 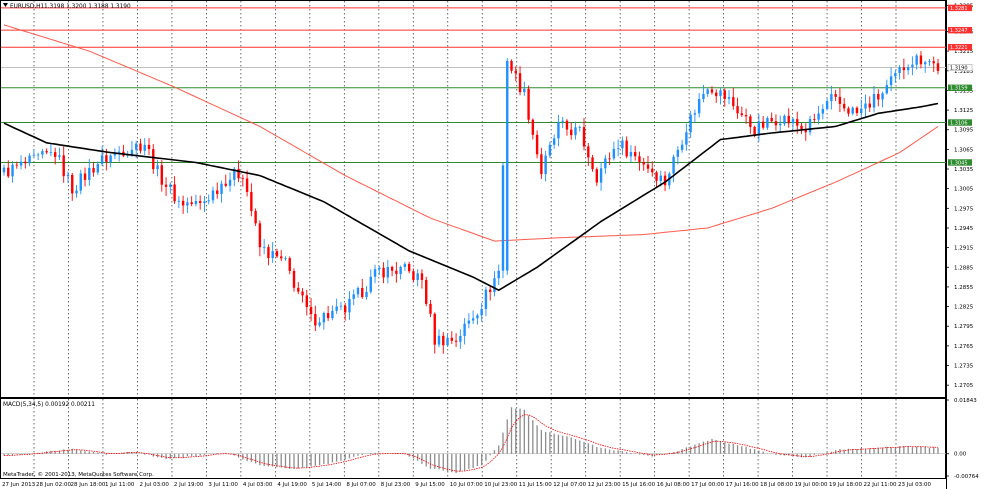 What do you see at coordinates (964, 72) in the screenshot?
I see `y-tick-label: 1.3185` at bounding box center [964, 72].